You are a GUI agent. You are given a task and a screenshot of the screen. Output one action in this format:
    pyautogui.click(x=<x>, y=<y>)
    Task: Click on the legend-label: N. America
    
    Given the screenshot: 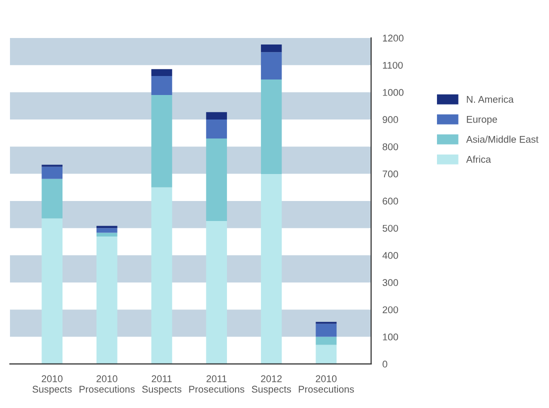 What is the action you would take?
    pyautogui.click(x=490, y=99)
    